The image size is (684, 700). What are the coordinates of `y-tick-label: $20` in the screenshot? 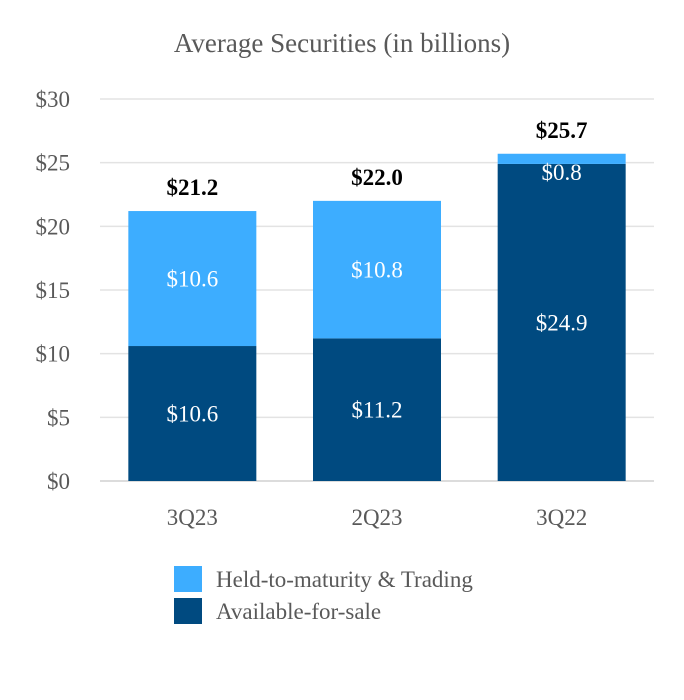 It's located at (53, 226).